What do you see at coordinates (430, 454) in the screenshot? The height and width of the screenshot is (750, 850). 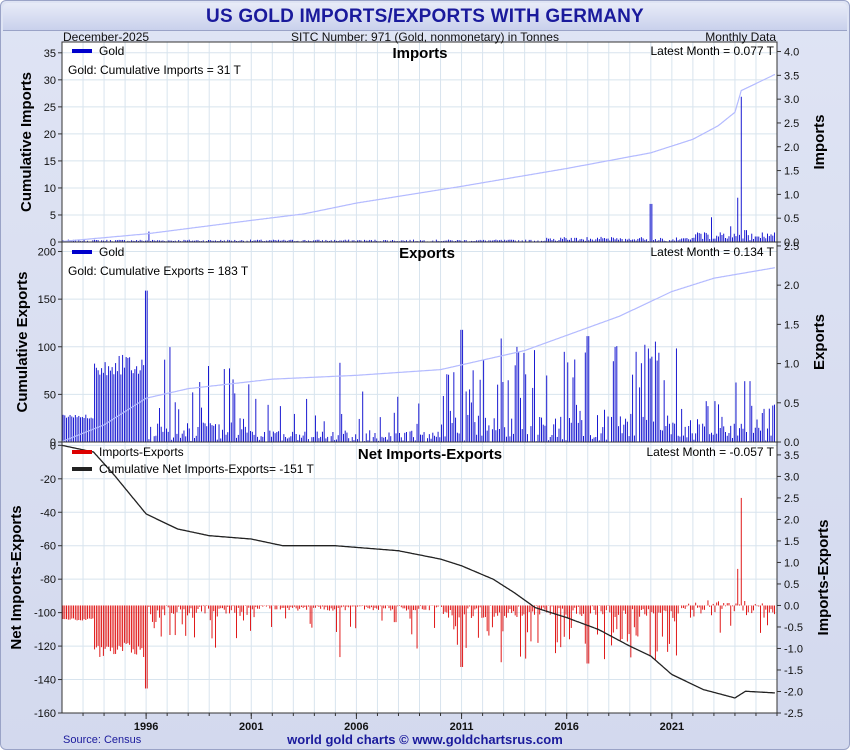 I see `net-panel-title: Net Imports-Exports` at bounding box center [430, 454].